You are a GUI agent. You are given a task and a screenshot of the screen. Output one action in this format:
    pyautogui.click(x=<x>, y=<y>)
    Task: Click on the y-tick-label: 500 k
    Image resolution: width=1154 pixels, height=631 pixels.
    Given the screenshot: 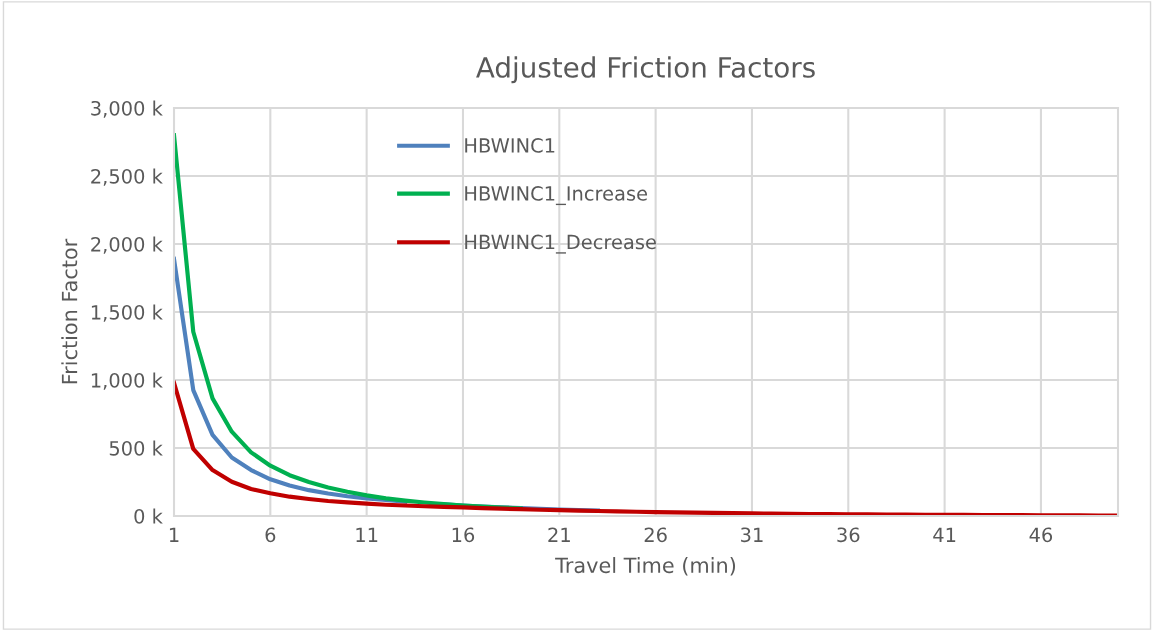 What is the action you would take?
    pyautogui.click(x=136, y=448)
    